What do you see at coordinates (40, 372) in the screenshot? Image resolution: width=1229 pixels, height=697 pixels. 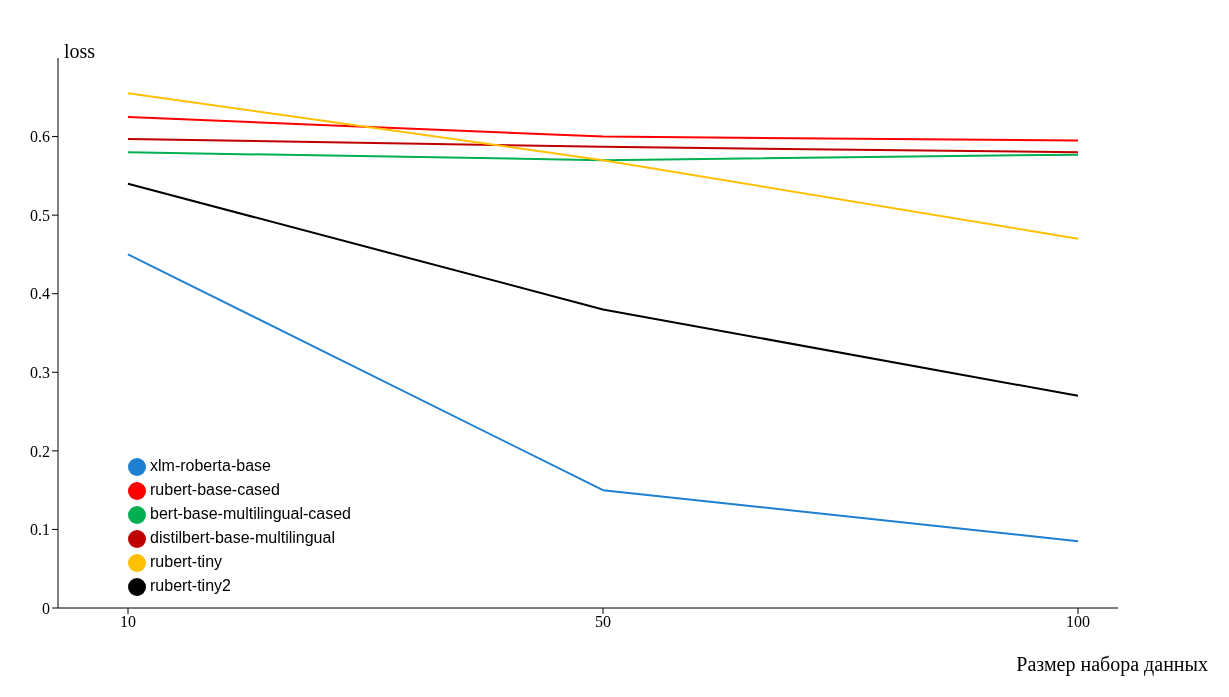 I see `y-tick-label: 0.3` at bounding box center [40, 372].